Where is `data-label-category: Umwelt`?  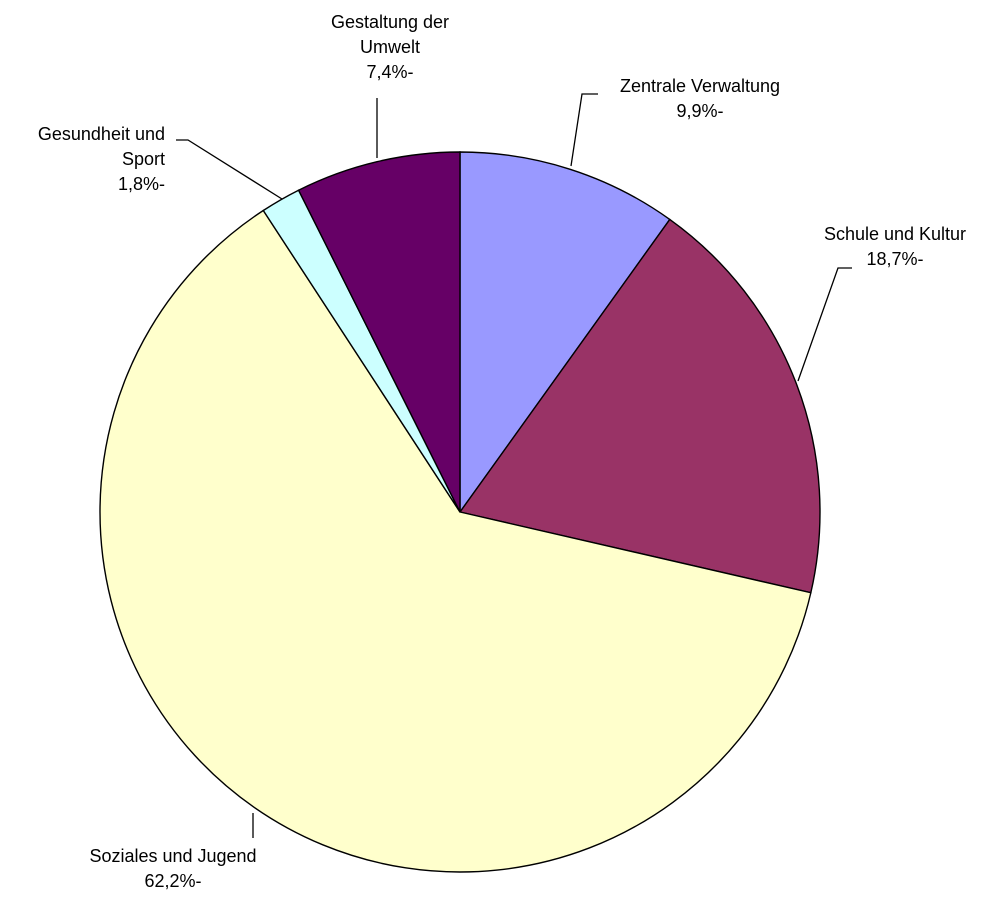 data-label-category: Umwelt is located at coordinates (390, 47).